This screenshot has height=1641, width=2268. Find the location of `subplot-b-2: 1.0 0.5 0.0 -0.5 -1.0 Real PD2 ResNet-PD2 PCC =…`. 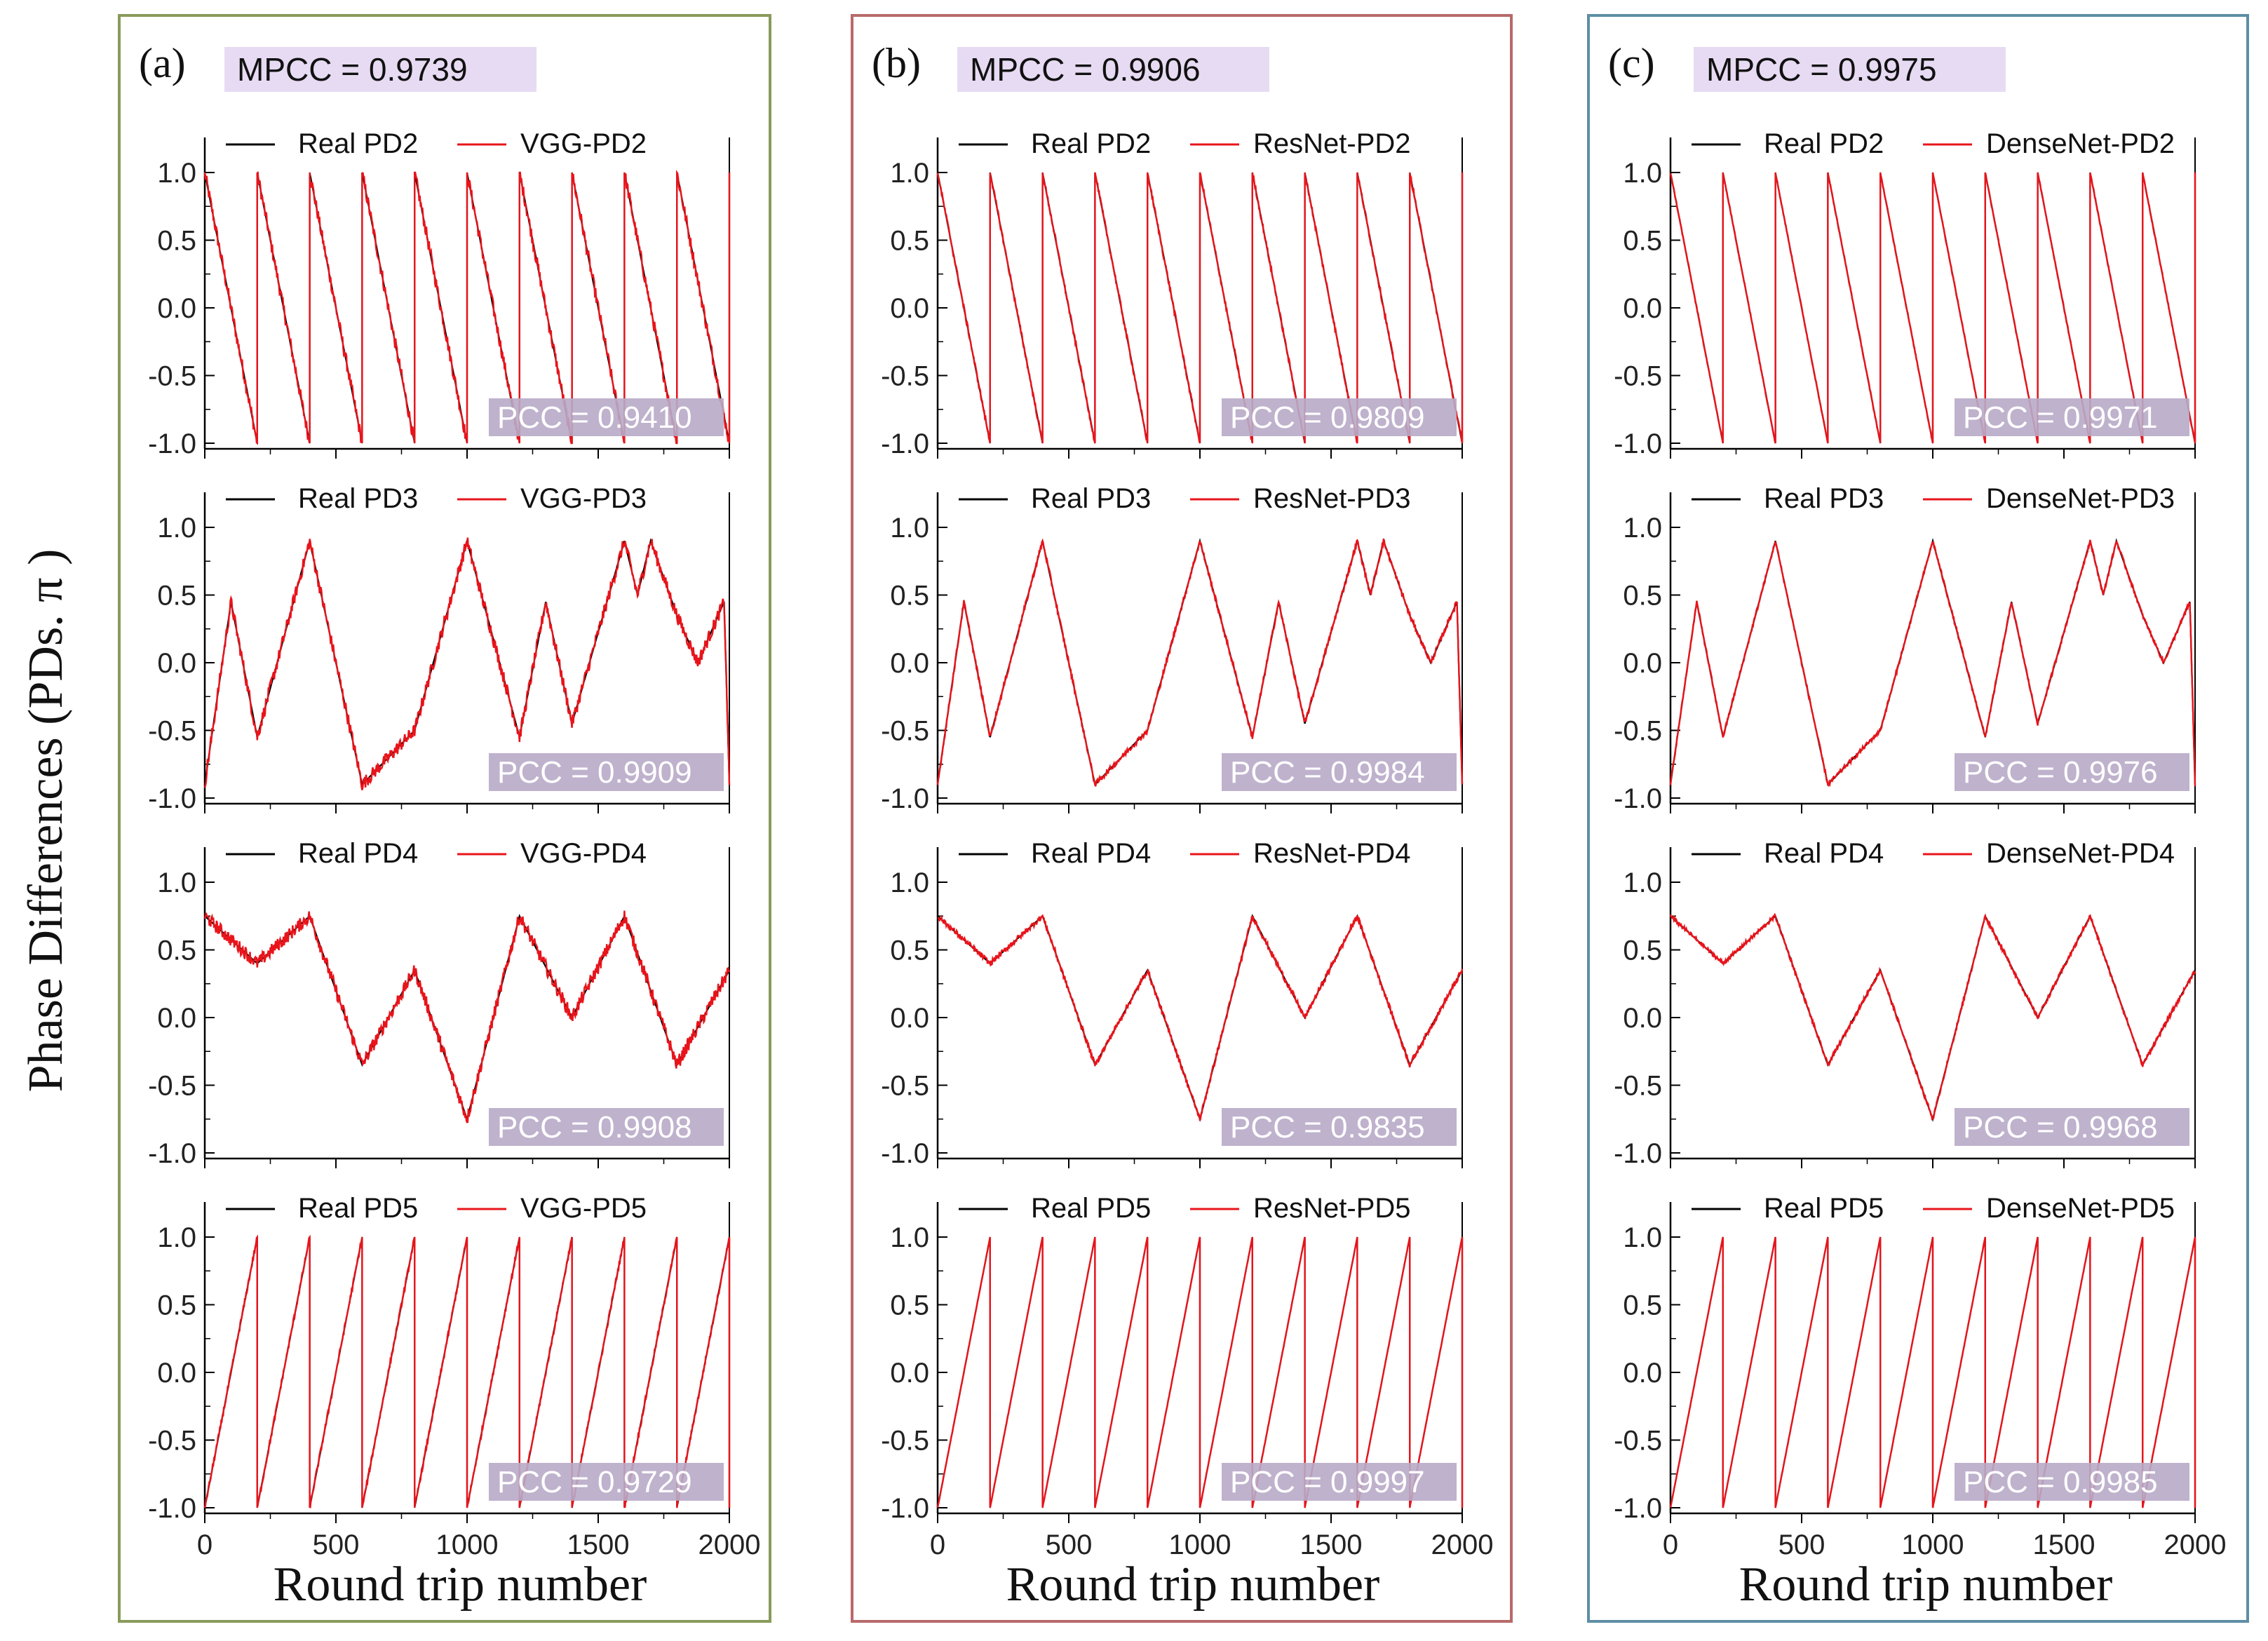

subplot-b-2: 1.0 0.5 0.0 -0.5 -1.0 Real PD2 ResNet-PD2 PCC =… is located at coordinates (1172, 293).